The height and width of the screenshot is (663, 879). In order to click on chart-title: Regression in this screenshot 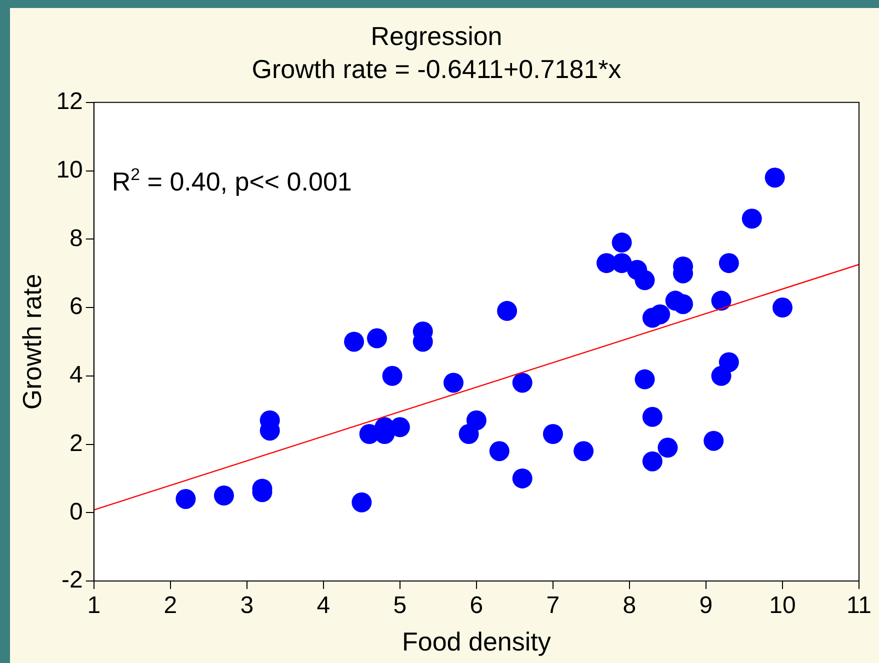, I will do `click(436, 35)`.